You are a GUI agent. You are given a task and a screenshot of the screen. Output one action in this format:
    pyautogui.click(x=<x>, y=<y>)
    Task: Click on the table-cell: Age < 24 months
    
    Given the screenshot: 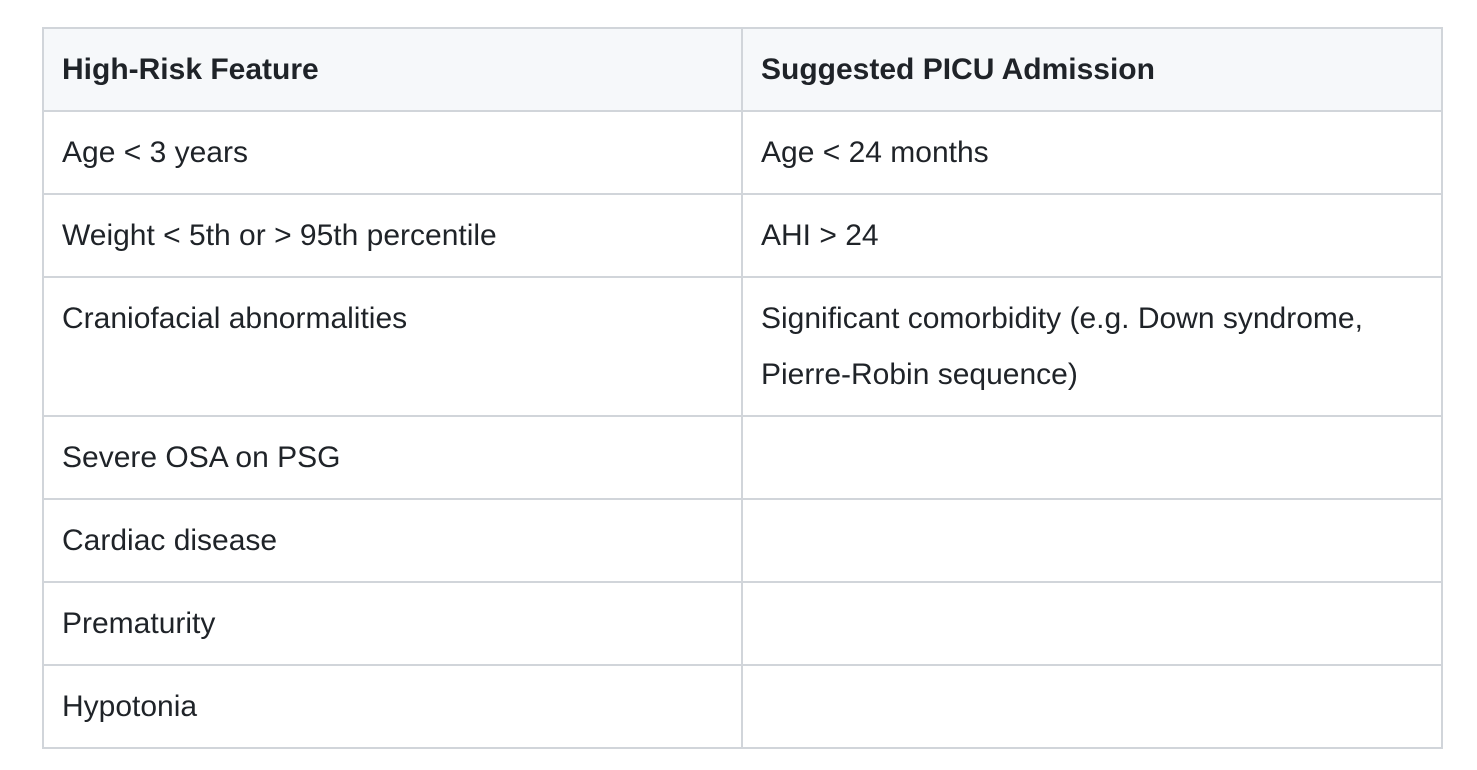 What is the action you would take?
    pyautogui.click(x=1092, y=152)
    